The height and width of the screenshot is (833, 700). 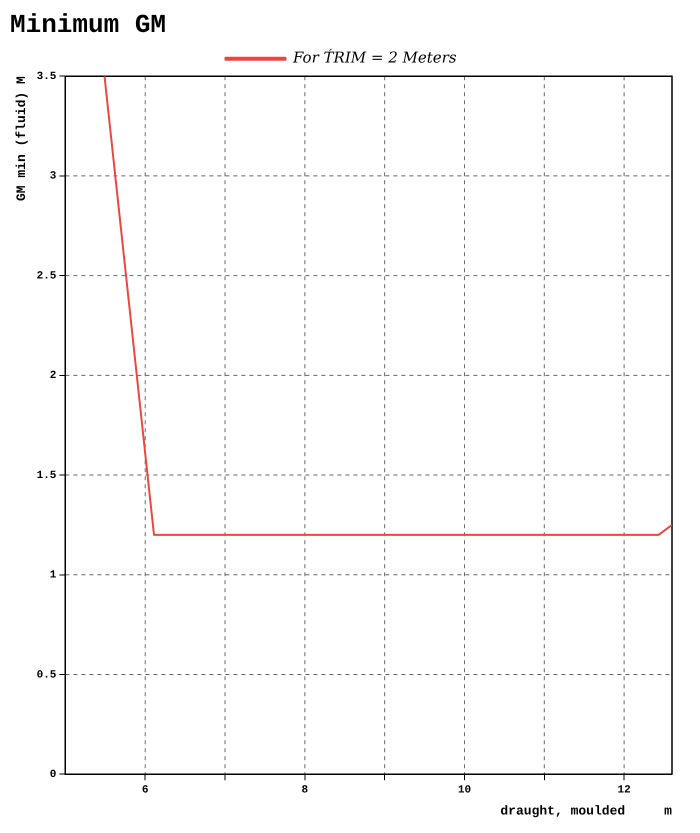 What do you see at coordinates (88, 25) in the screenshot?
I see `chart-title: Minimum GM` at bounding box center [88, 25].